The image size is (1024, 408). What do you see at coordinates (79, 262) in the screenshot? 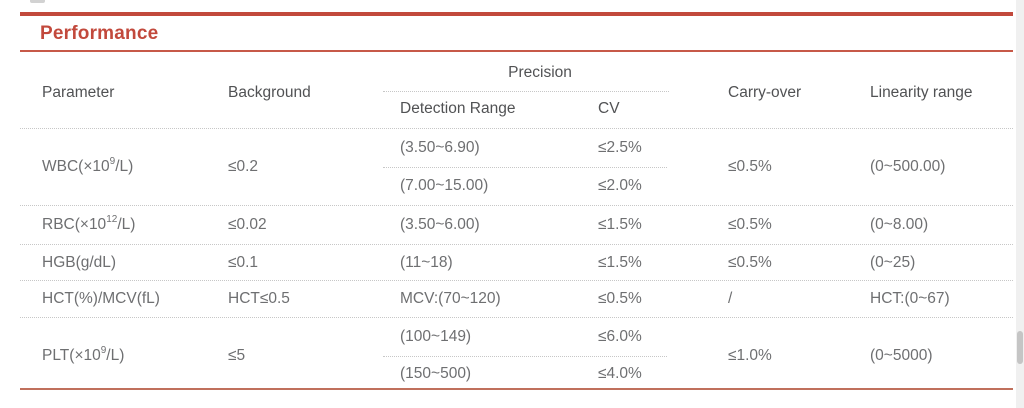
I see `cell-parameter: HGB(g/dL)` at bounding box center [79, 262].